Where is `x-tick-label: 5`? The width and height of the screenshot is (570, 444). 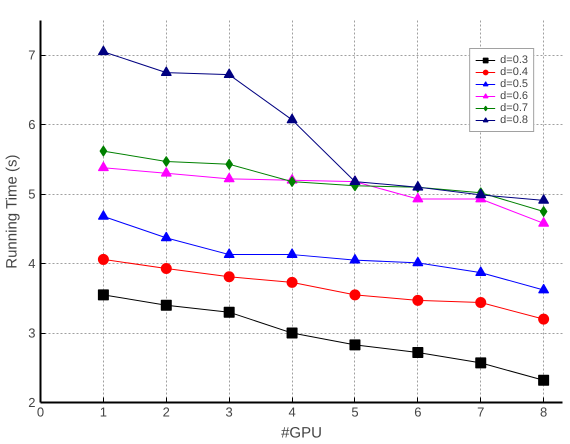
x-tick-label: 5 is located at coordinates (355, 412).